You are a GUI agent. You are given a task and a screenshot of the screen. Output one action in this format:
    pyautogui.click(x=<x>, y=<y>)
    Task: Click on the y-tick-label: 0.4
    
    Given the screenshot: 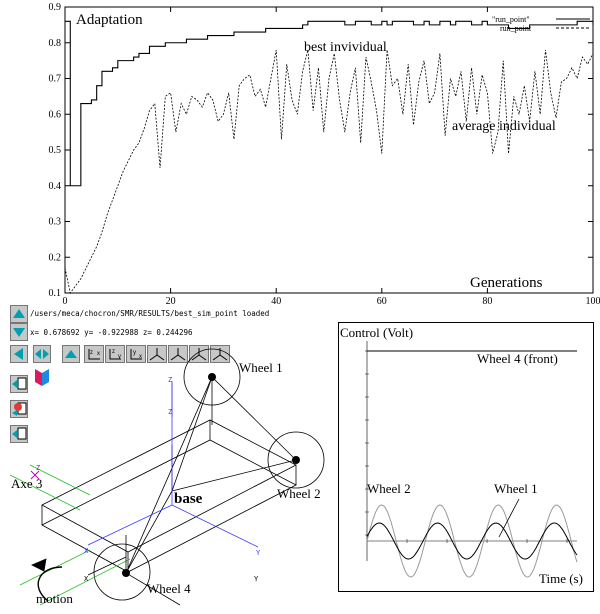 What is the action you would take?
    pyautogui.click(x=55, y=186)
    